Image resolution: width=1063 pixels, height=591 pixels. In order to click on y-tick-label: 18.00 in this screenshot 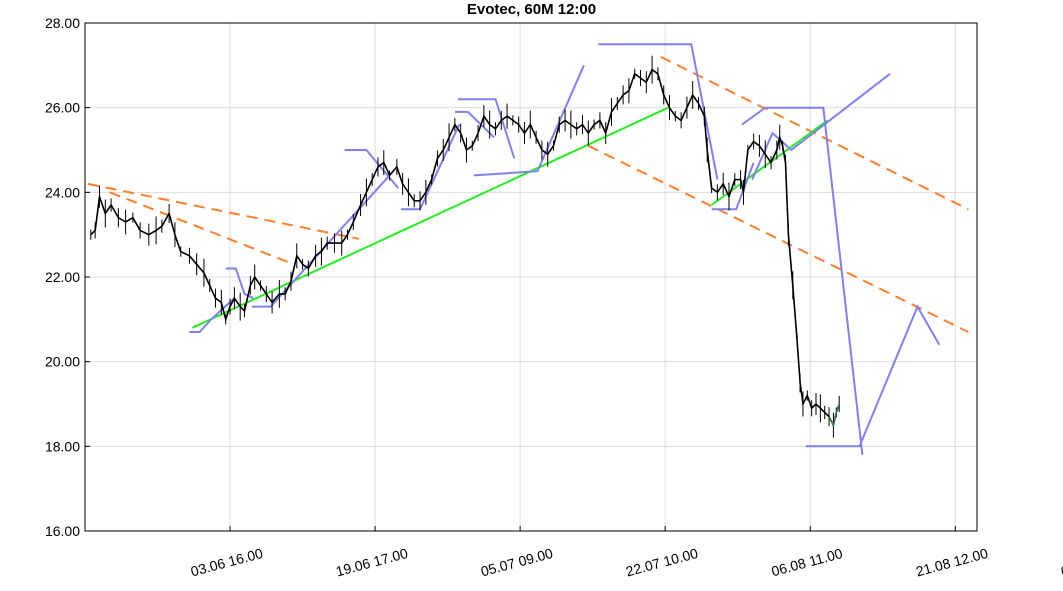, I will do `click(62, 446)`.